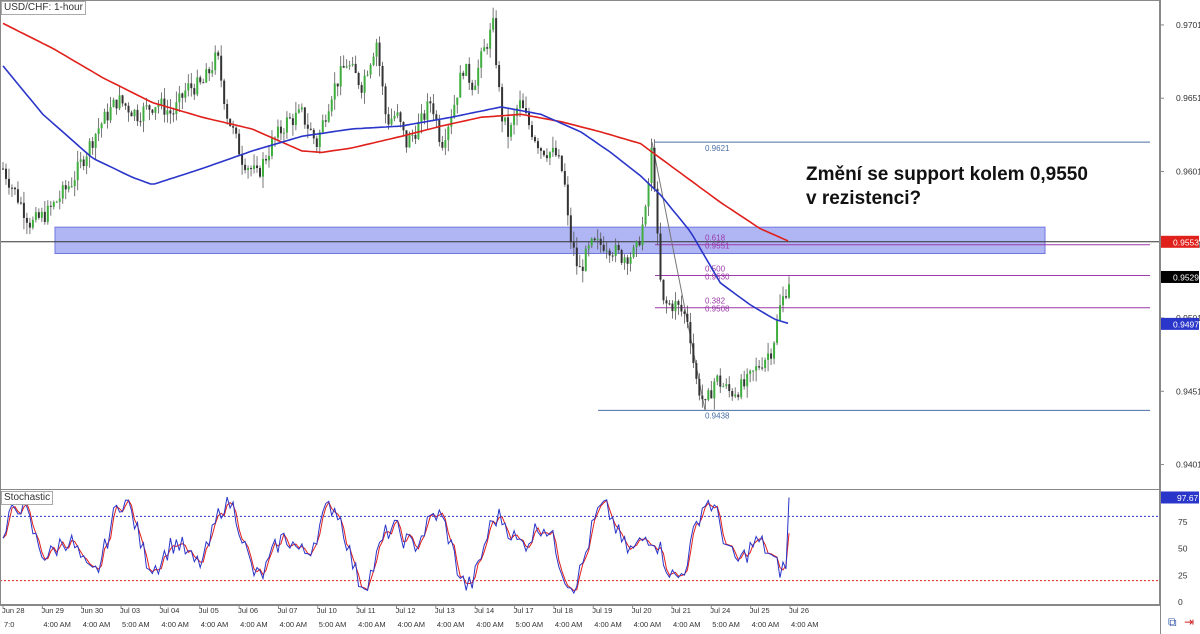 The image size is (1200, 634). What do you see at coordinates (717, 309) in the screenshot?
I see `fib-price-label: 0.9508` at bounding box center [717, 309].